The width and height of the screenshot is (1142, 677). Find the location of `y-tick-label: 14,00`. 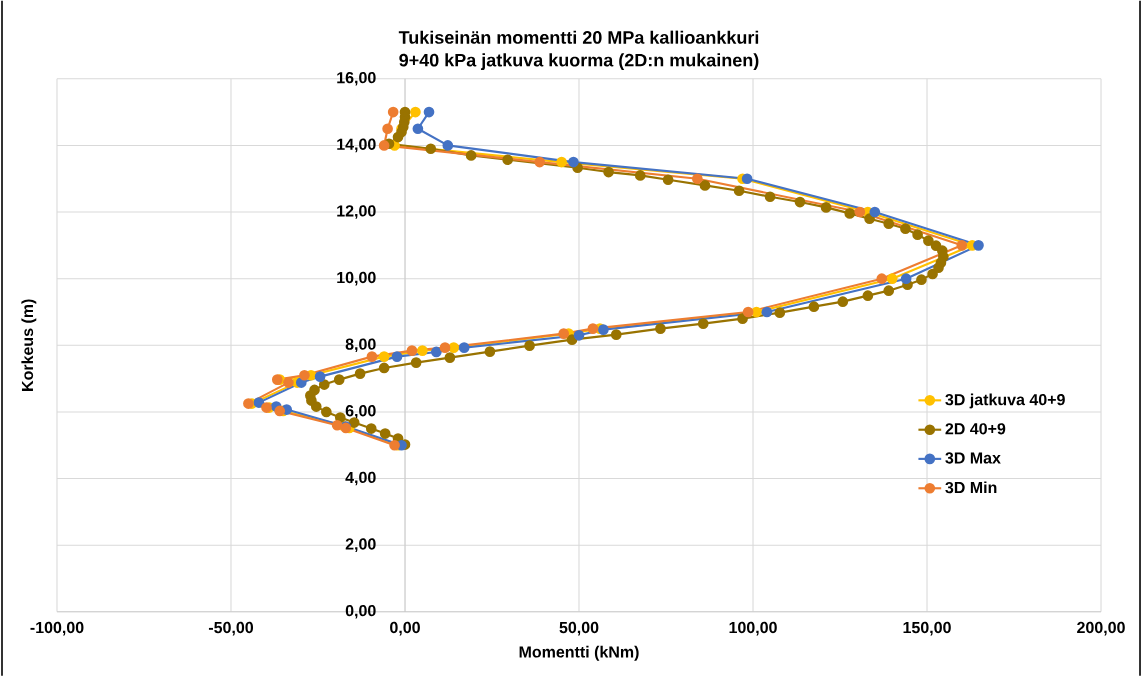

y-tick-label: 14,00 is located at coordinates (356, 145).